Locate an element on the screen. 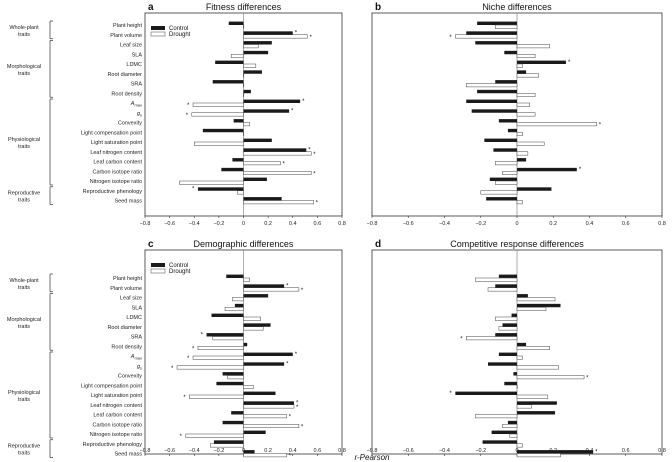 Image resolution: width=672 pixels, height=462 pixels. group-label: Reproductive is located at coordinates (24, 194).